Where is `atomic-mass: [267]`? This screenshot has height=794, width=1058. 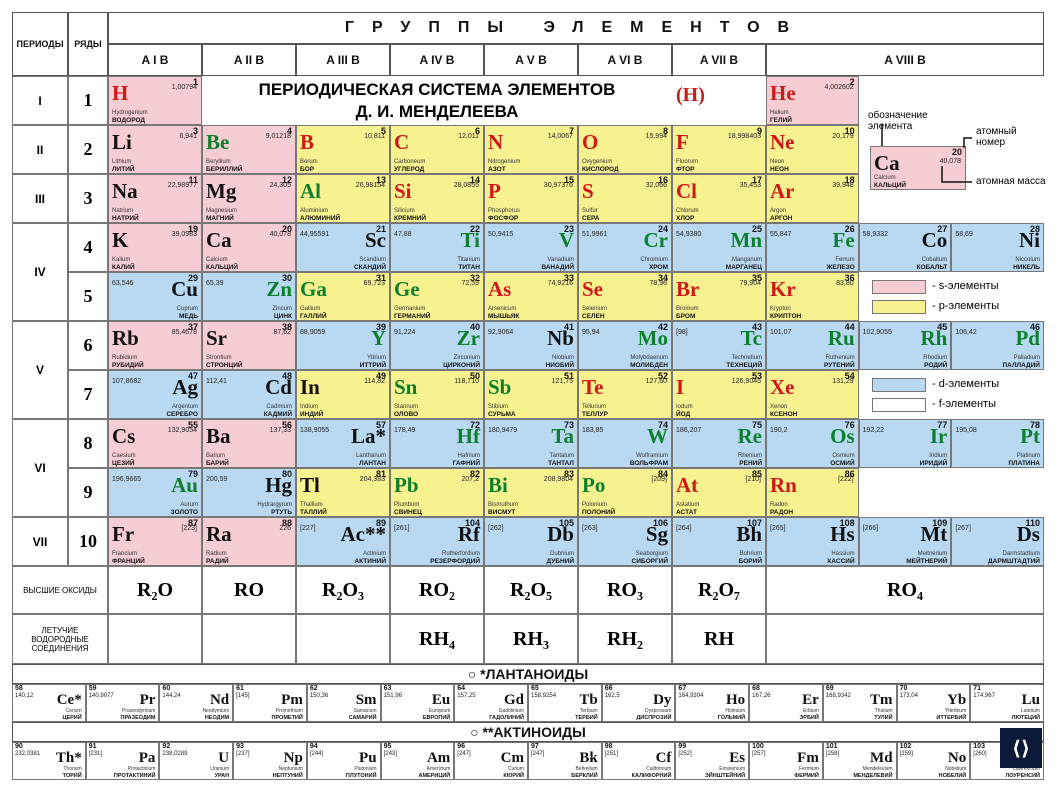
atomic-mass: [267] is located at coordinates (963, 528).